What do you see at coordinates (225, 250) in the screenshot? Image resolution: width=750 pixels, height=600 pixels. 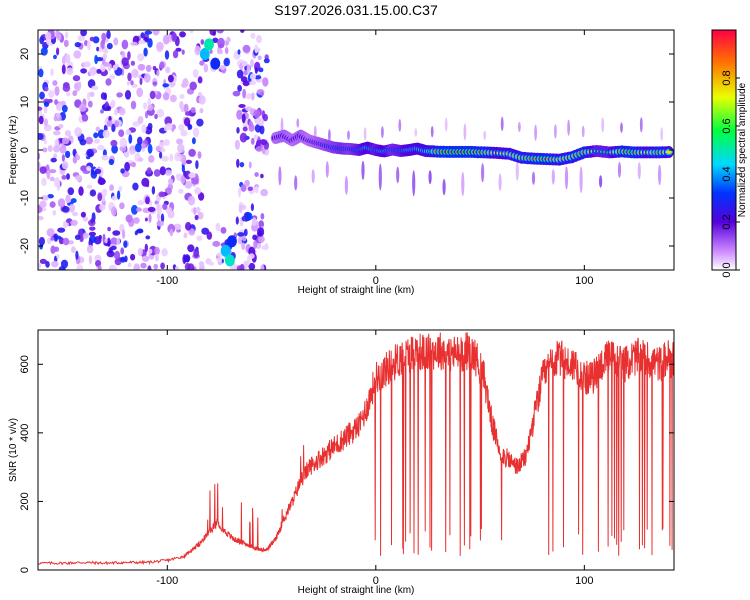 I see `noise-blob` at bounding box center [225, 250].